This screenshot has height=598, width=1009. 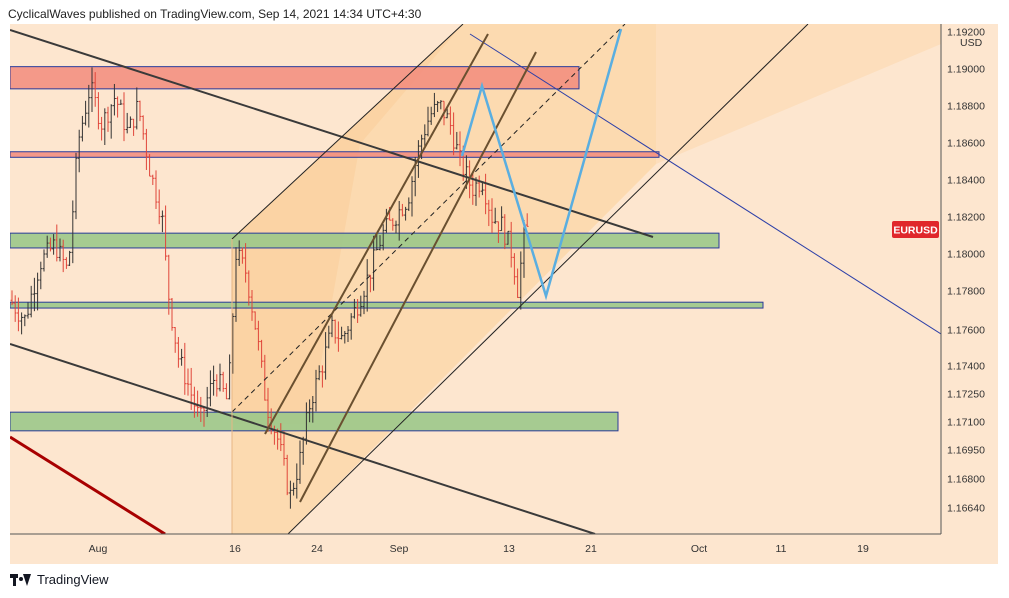 I want to click on price-tick-label: 1.16640, so click(x=966, y=509).